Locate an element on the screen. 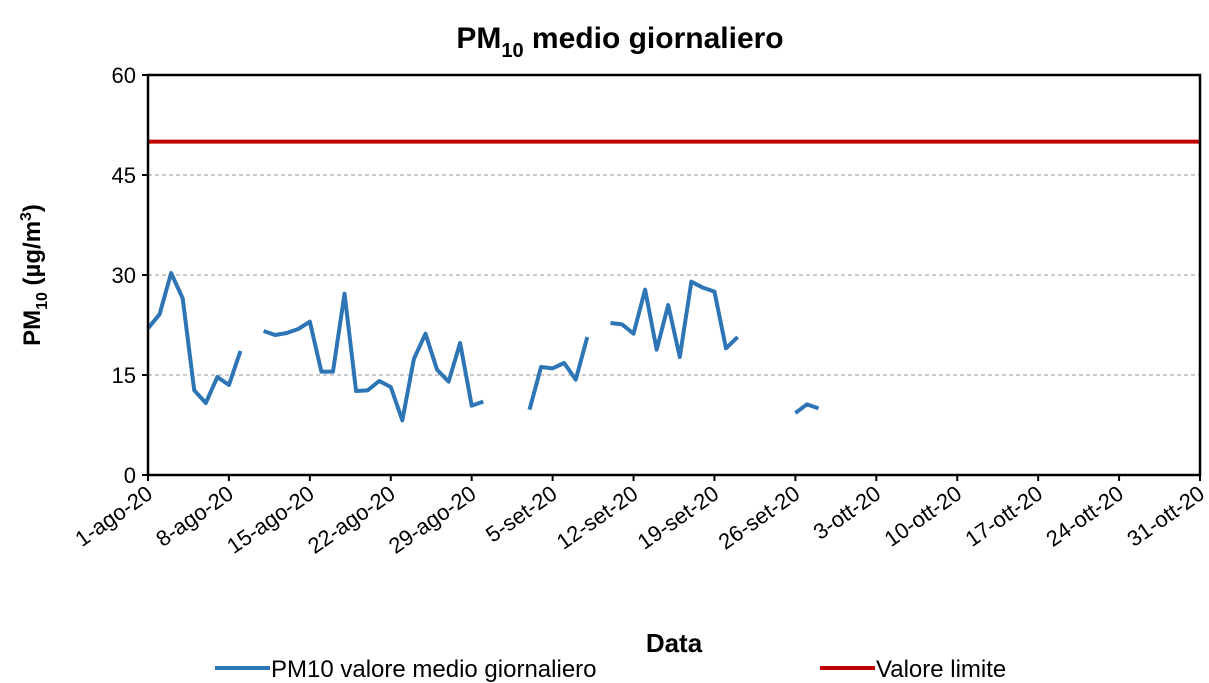 Image resolution: width=1209 pixels, height=683 pixels. legend-label: Valore limite is located at coordinates (941, 669).